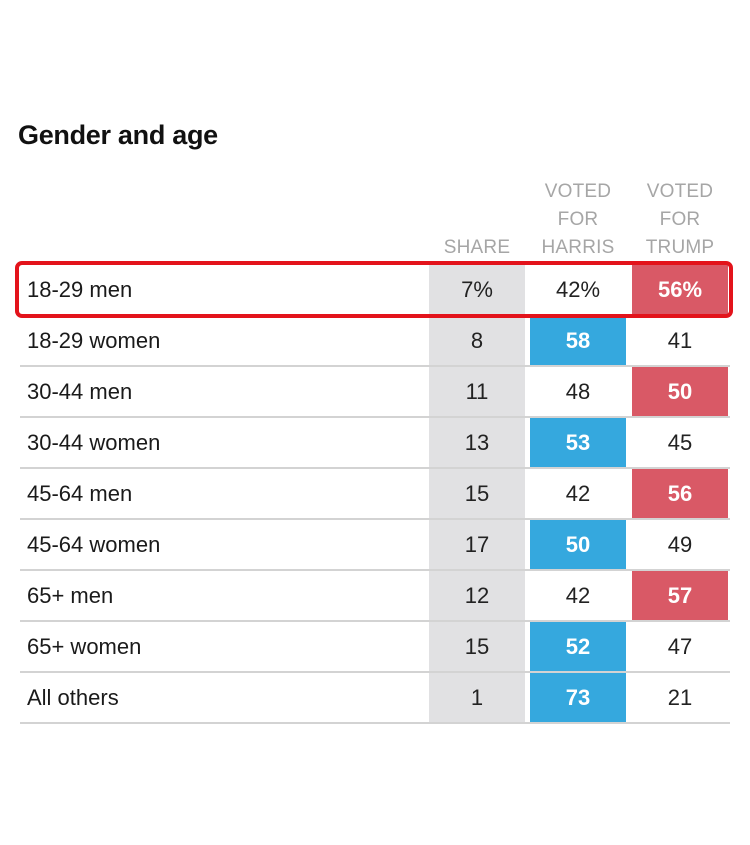 The image size is (750, 845). What do you see at coordinates (680, 340) in the screenshot?
I see `trump-value: 41` at bounding box center [680, 340].